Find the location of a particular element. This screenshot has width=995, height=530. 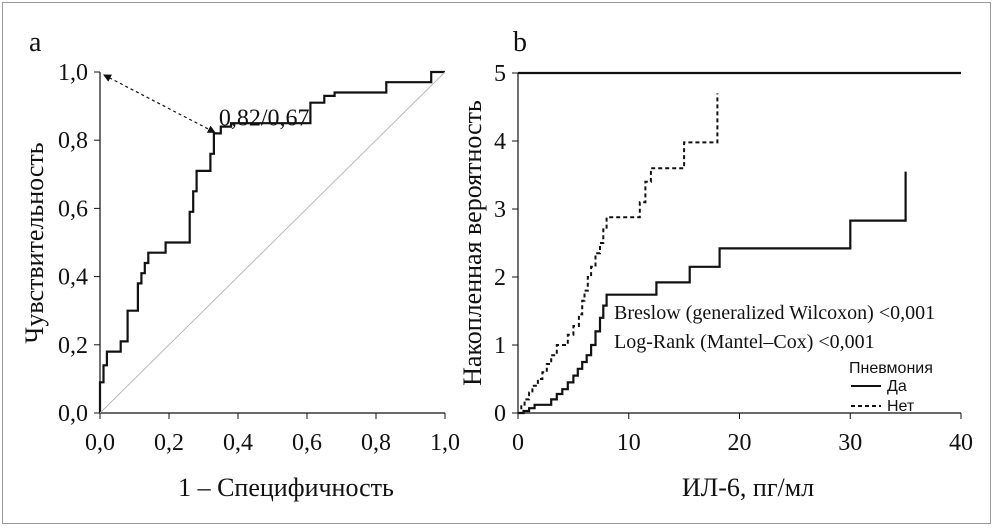

panel-letter: а is located at coordinates (35, 42).